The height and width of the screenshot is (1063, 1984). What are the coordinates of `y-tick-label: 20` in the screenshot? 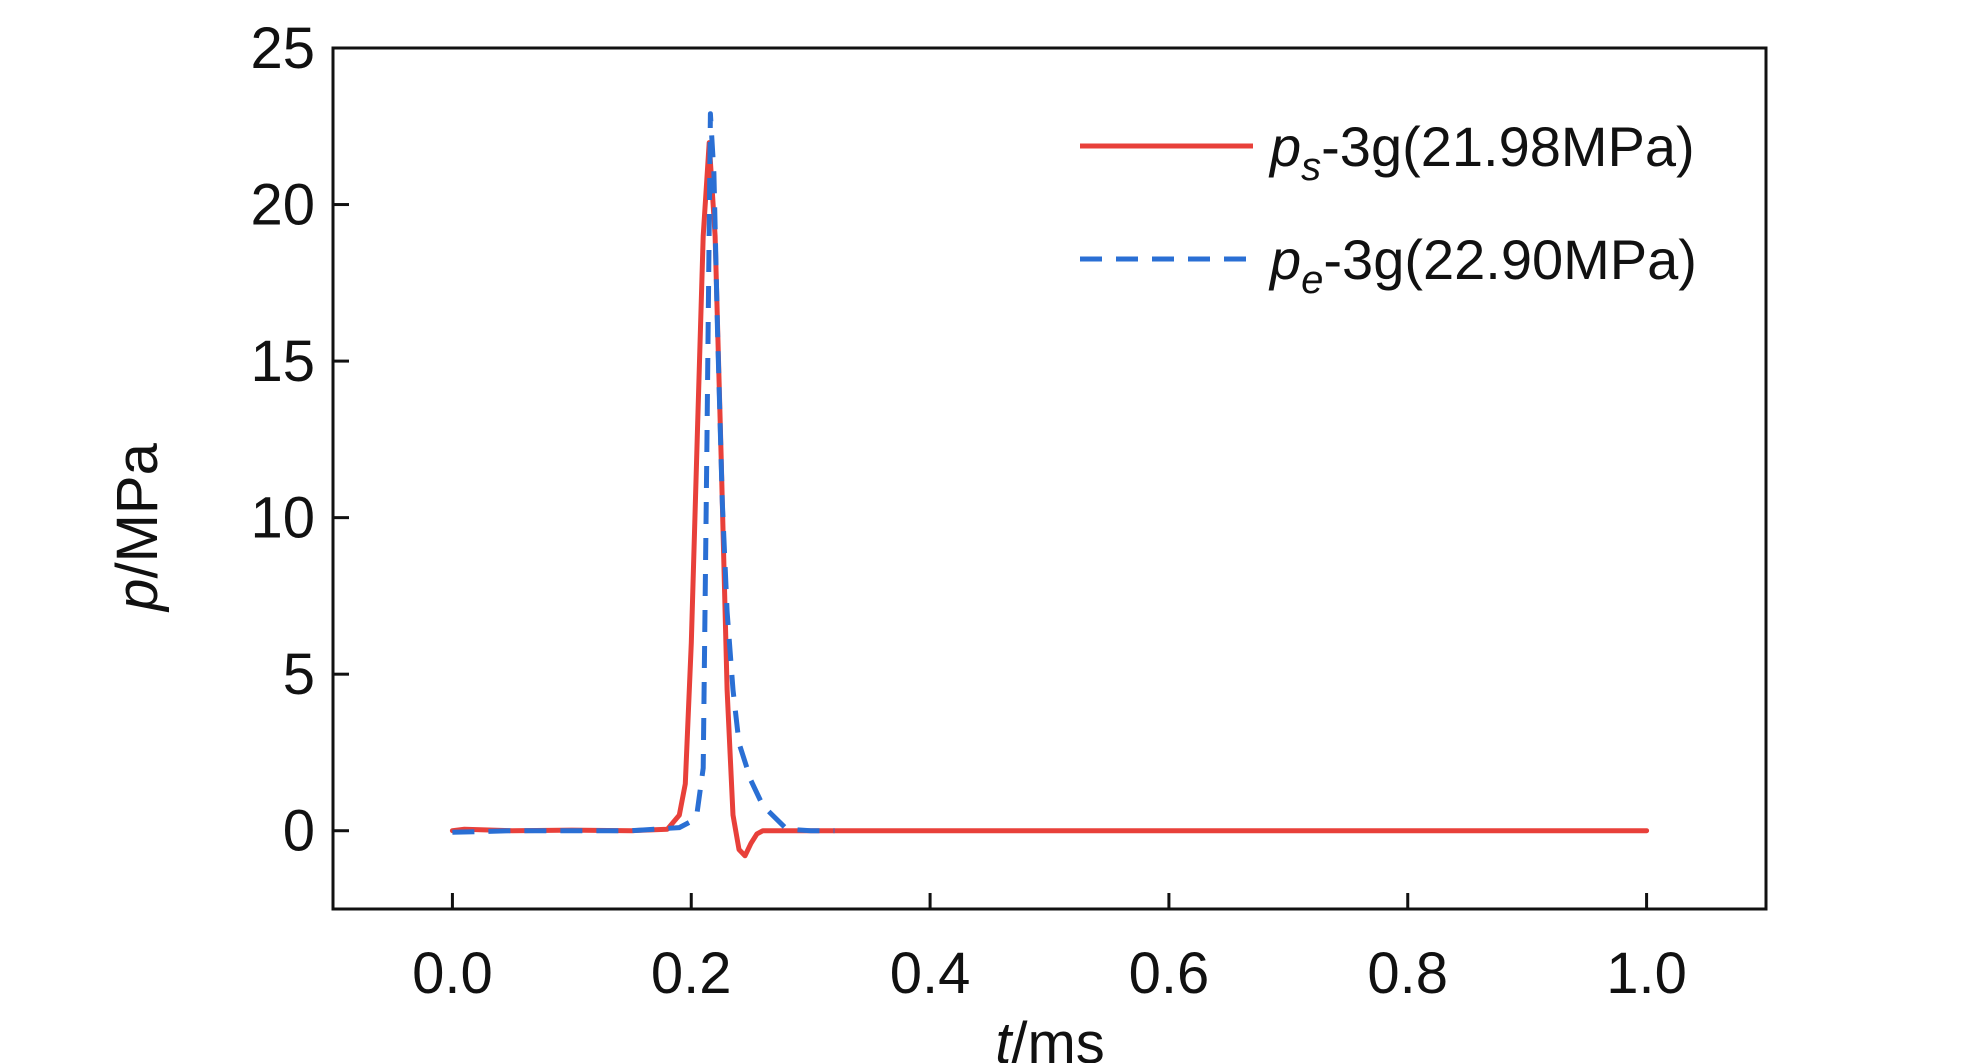 It's located at (282, 205).